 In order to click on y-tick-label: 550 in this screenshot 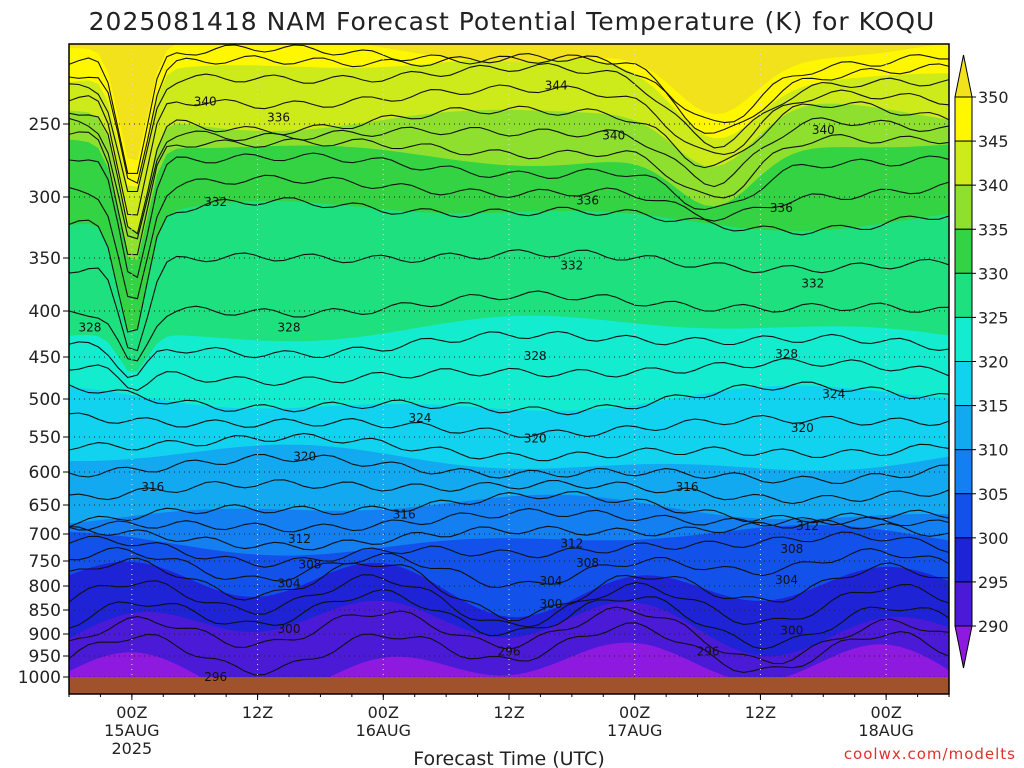, I will do `click(45, 438)`.